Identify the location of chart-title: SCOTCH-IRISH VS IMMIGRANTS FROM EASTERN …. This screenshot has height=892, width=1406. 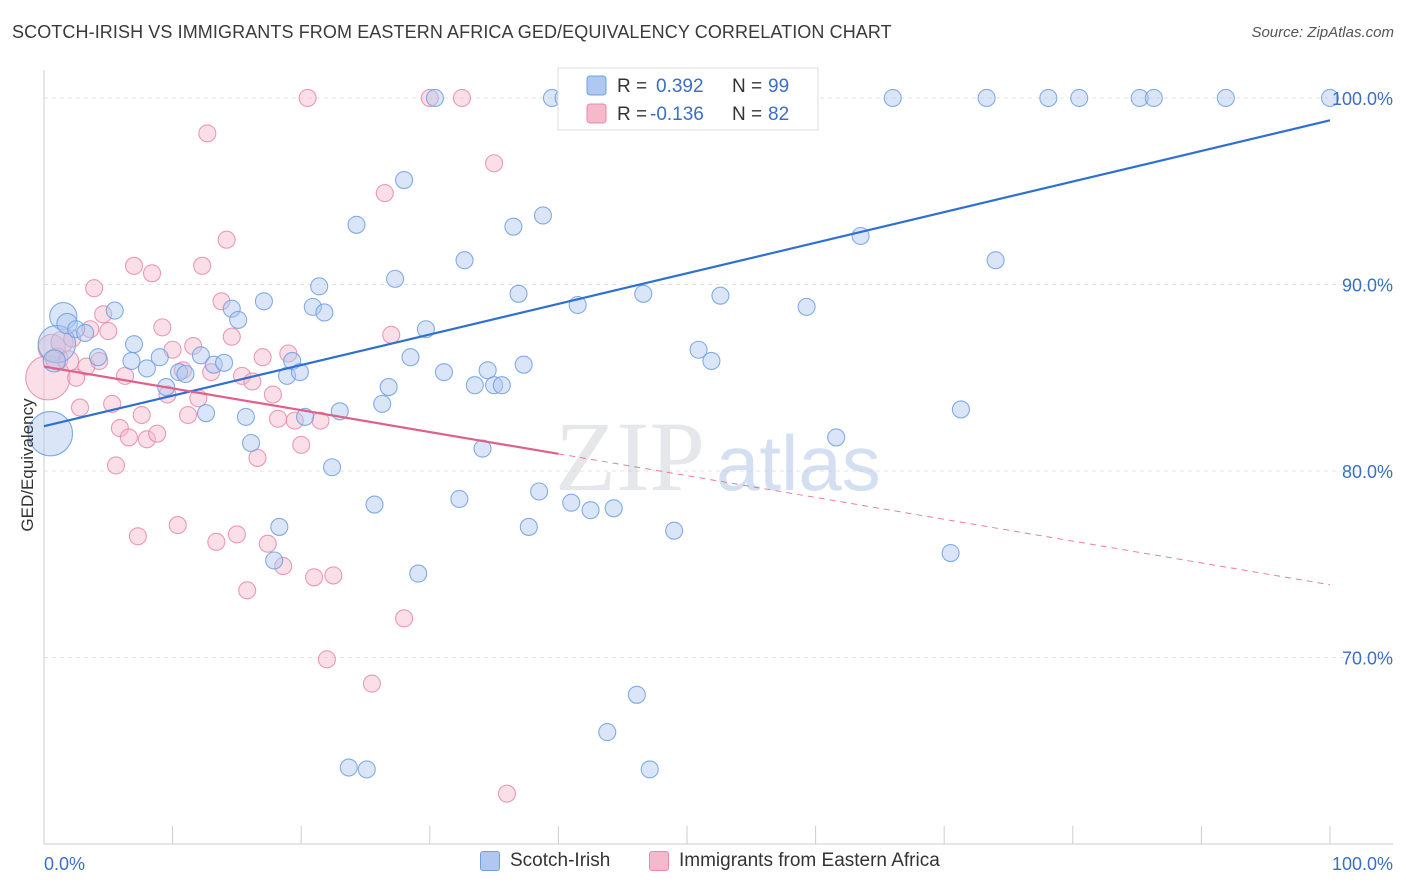
(452, 32).